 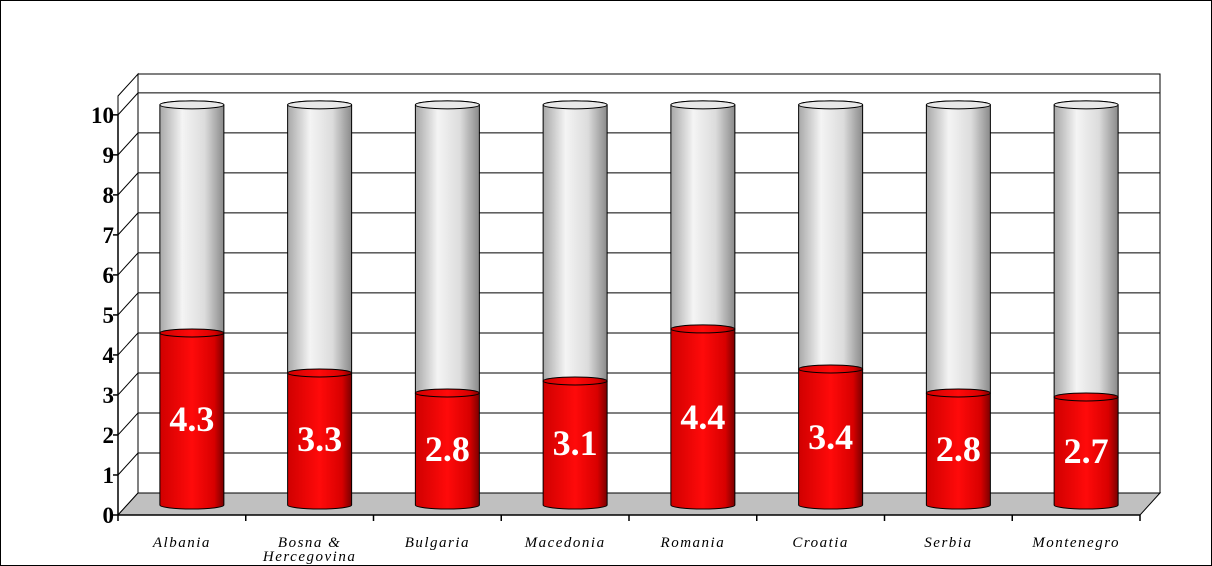 I want to click on bar-serbia, so click(x=958, y=305).